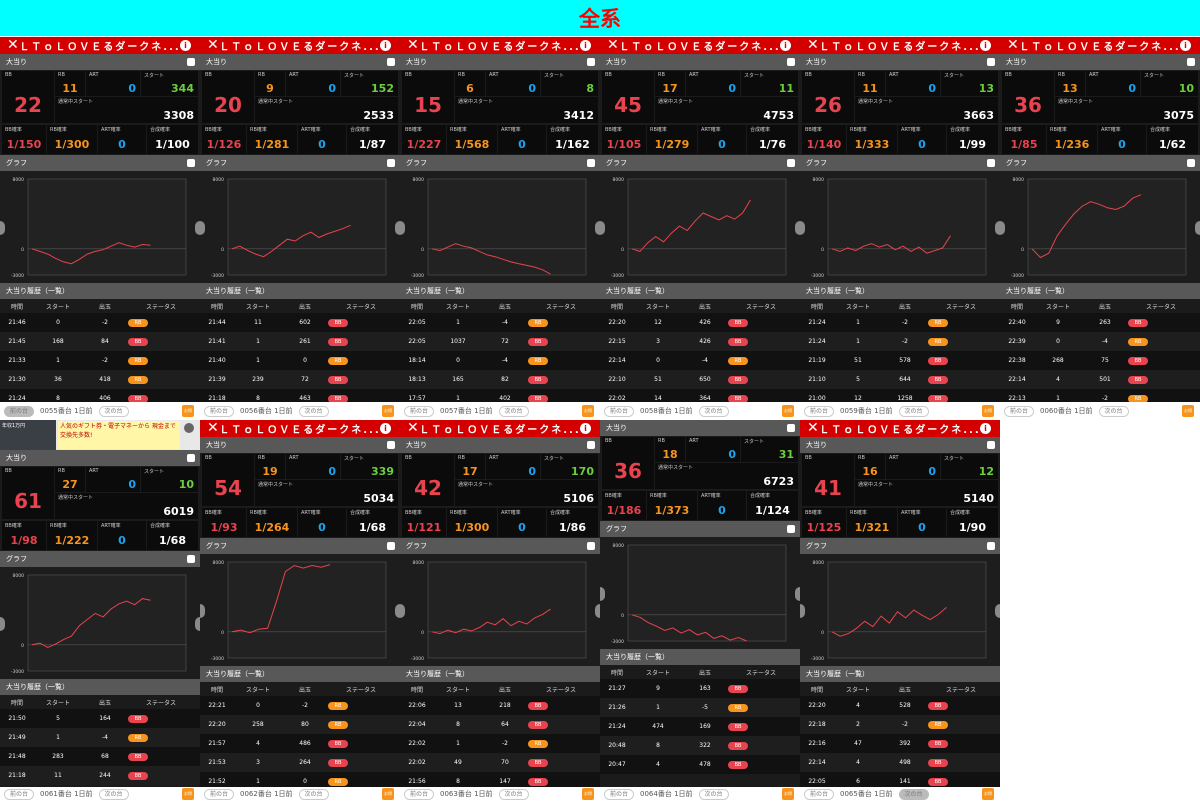 The height and width of the screenshot is (802, 1200). I want to click on history-row: 22:13 1 -2 RB, so click(1100, 395).